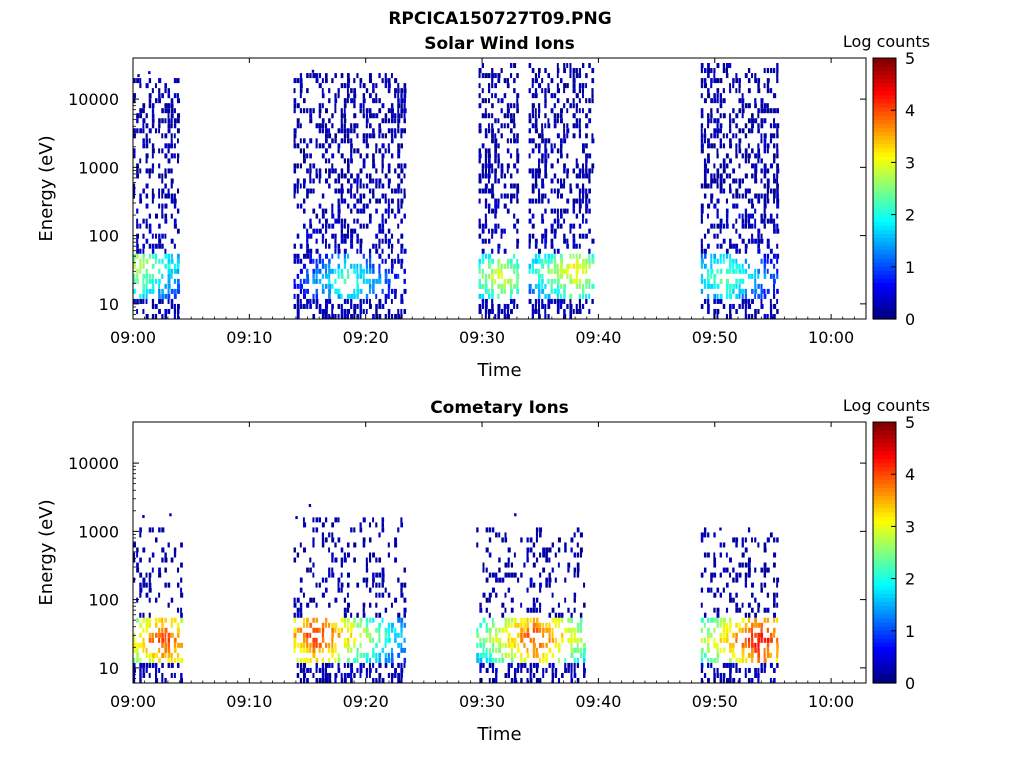 This screenshot has height=768, width=1024. I want to click on y-tick-label: 10000, so click(93, 99).